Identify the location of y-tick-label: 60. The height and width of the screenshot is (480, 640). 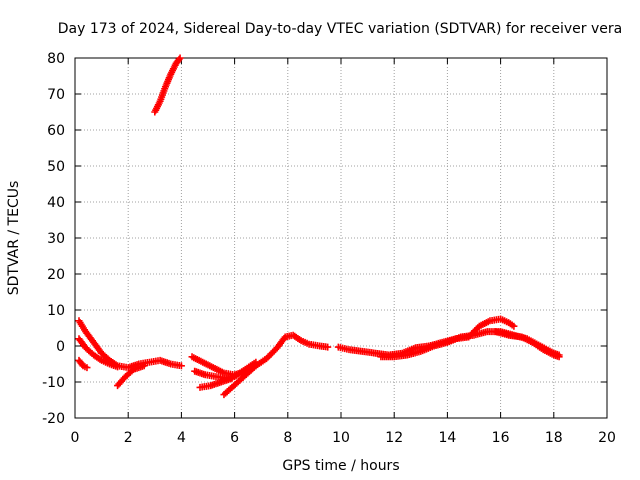
(56, 131).